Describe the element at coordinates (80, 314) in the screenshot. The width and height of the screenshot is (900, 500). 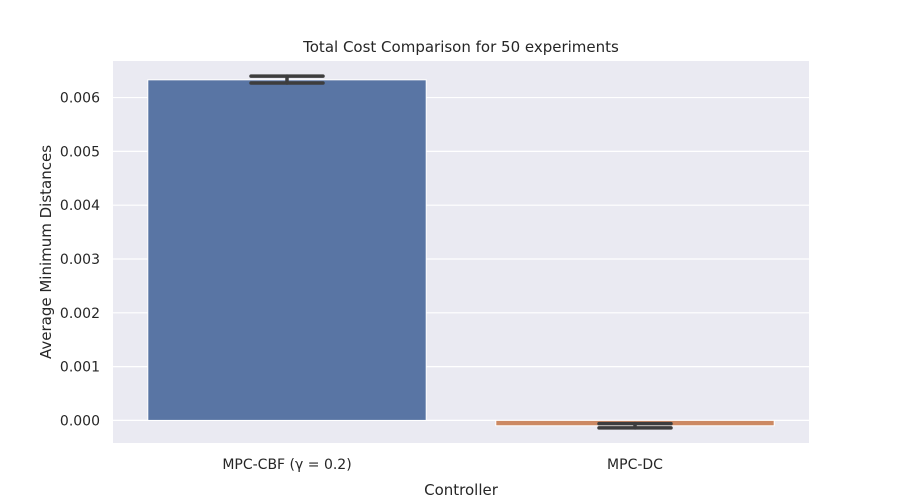
I see `y-tick-label: 0.002` at that location.